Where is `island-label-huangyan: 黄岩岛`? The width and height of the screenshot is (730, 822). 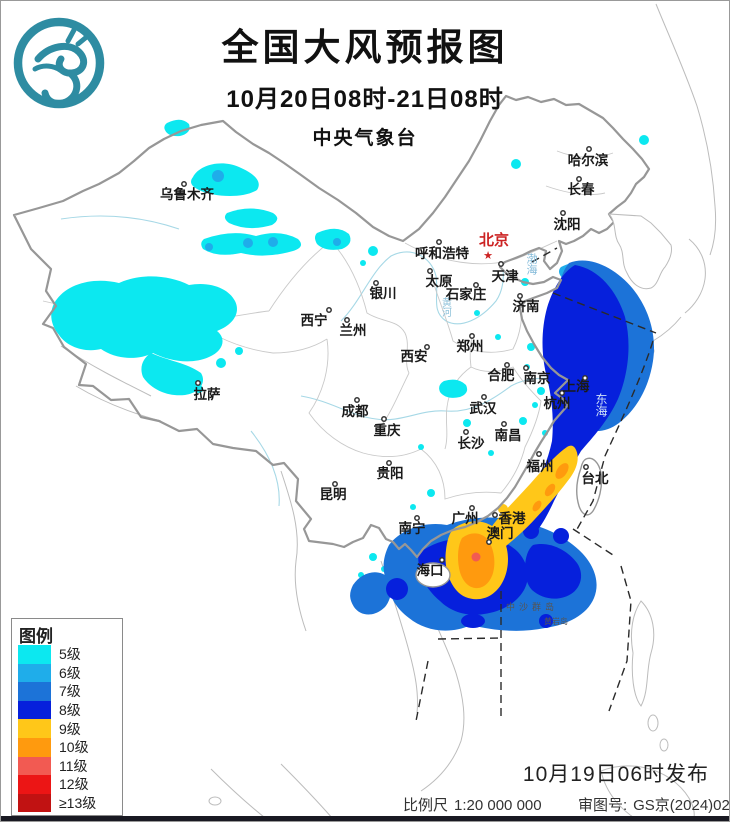
island-label-huangyan: 黄岩岛 is located at coordinates (556, 621).